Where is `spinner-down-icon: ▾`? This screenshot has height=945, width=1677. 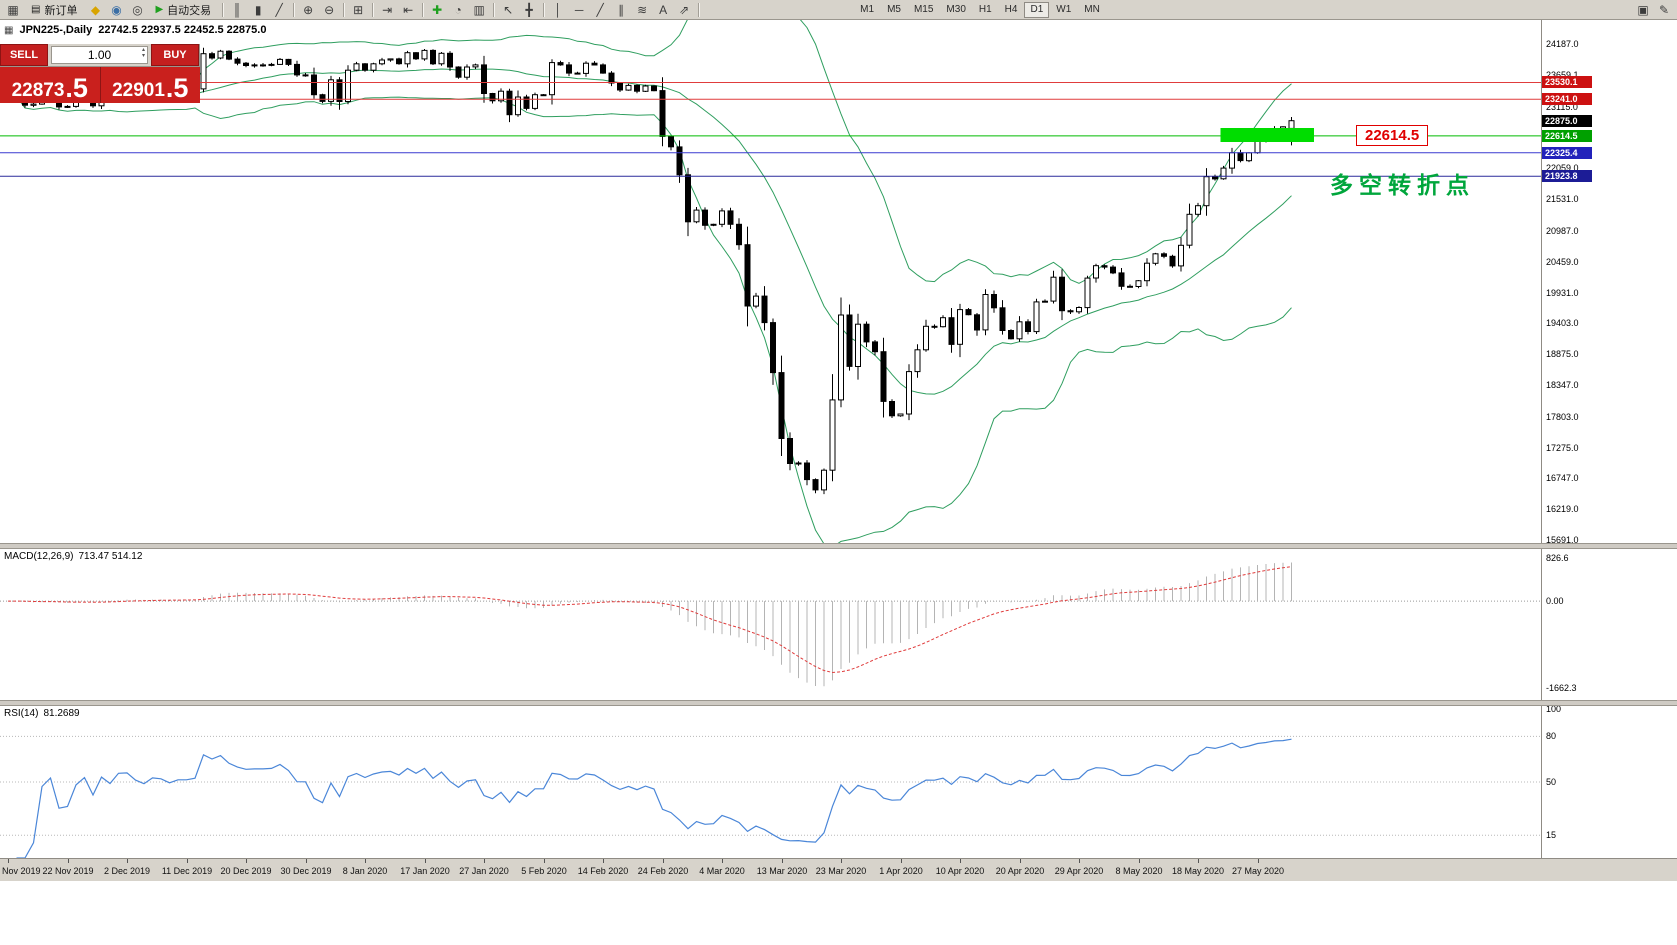 spinner-down-icon: ▾ is located at coordinates (143, 56).